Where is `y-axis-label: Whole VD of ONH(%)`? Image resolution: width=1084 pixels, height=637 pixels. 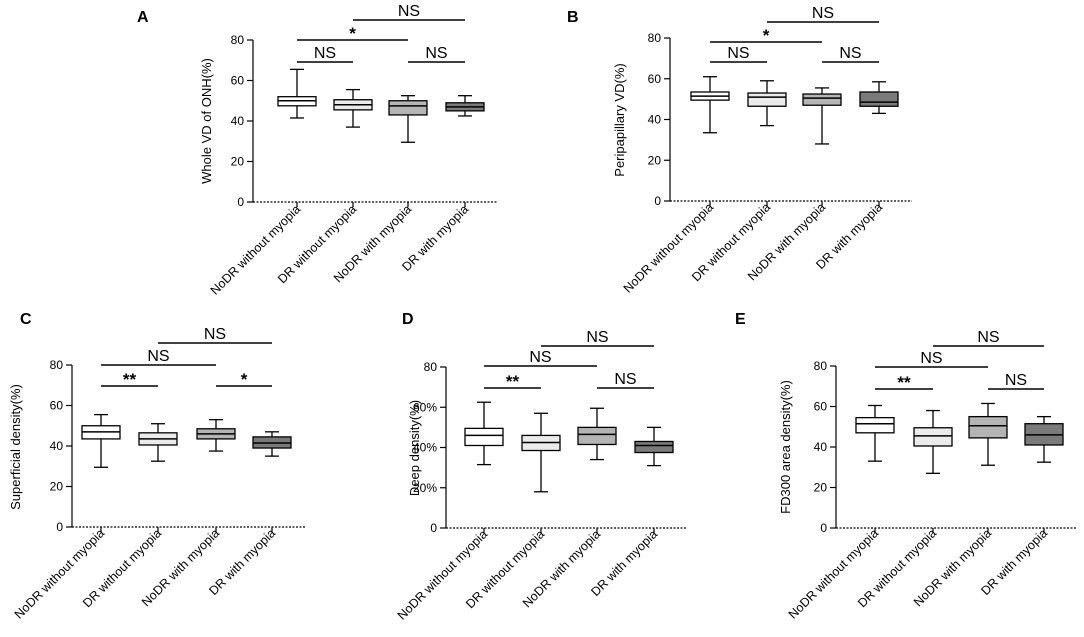 y-axis-label: Whole VD of ONH(%) is located at coordinates (206, 121).